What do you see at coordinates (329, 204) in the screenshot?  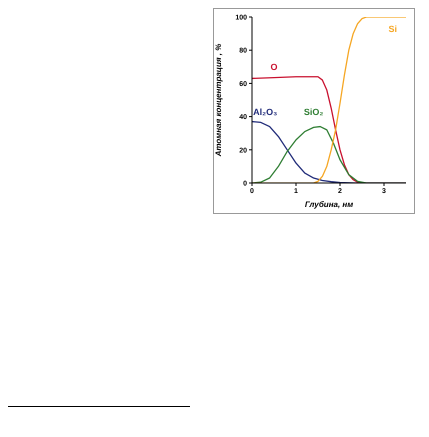 I see `x-axis-title: Глубина, нм` at bounding box center [329, 204].